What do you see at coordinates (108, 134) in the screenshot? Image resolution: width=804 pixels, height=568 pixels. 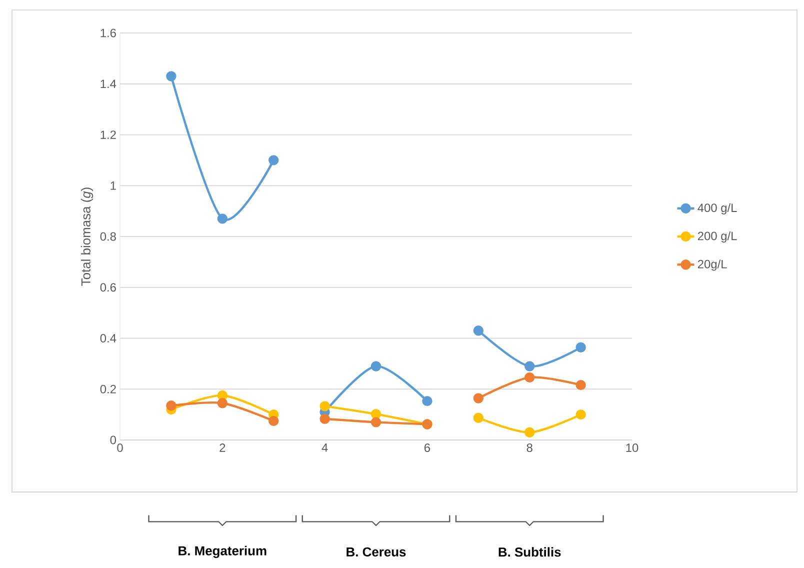 I see `y-tick-label: 1.2` at bounding box center [108, 134].